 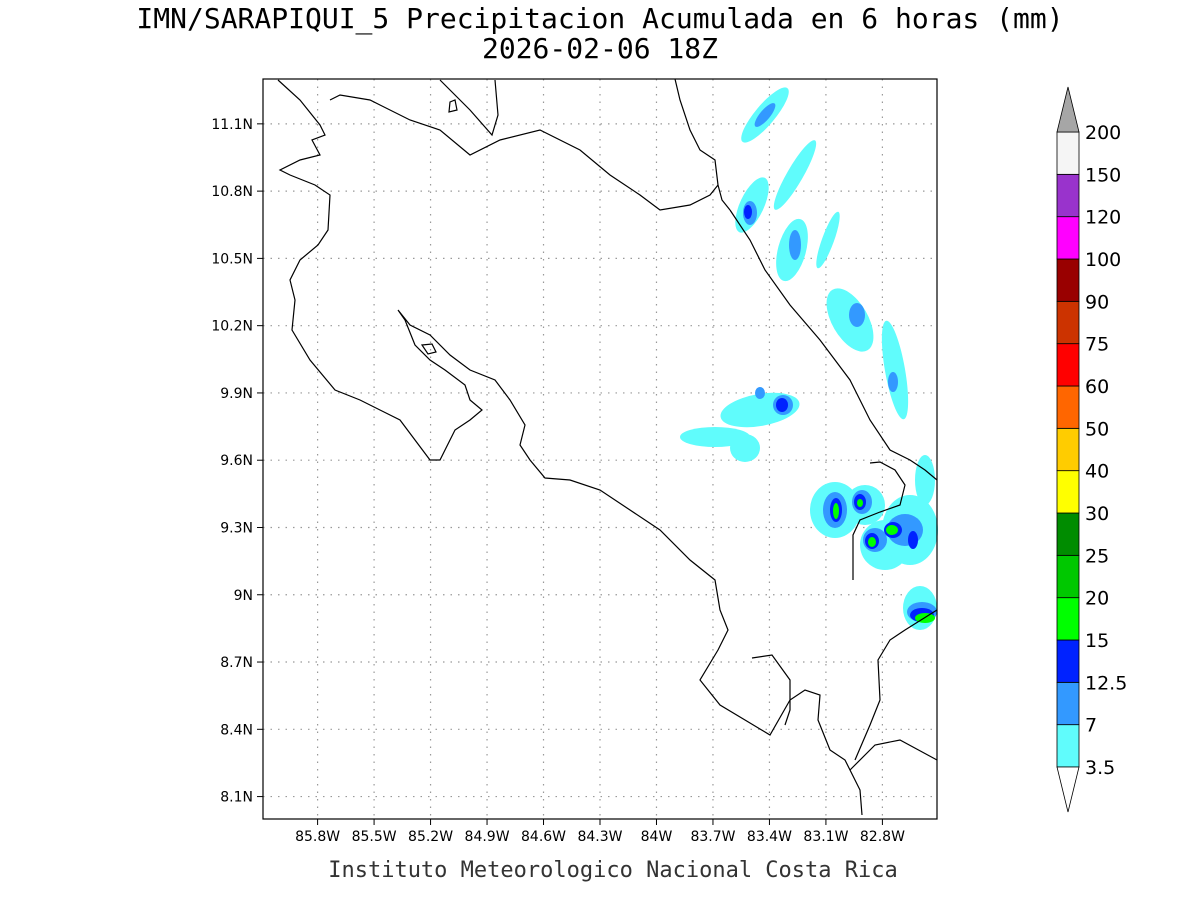 What do you see at coordinates (825, 837) in the screenshot?
I see `x-tick-label: 83.1W` at bounding box center [825, 837].